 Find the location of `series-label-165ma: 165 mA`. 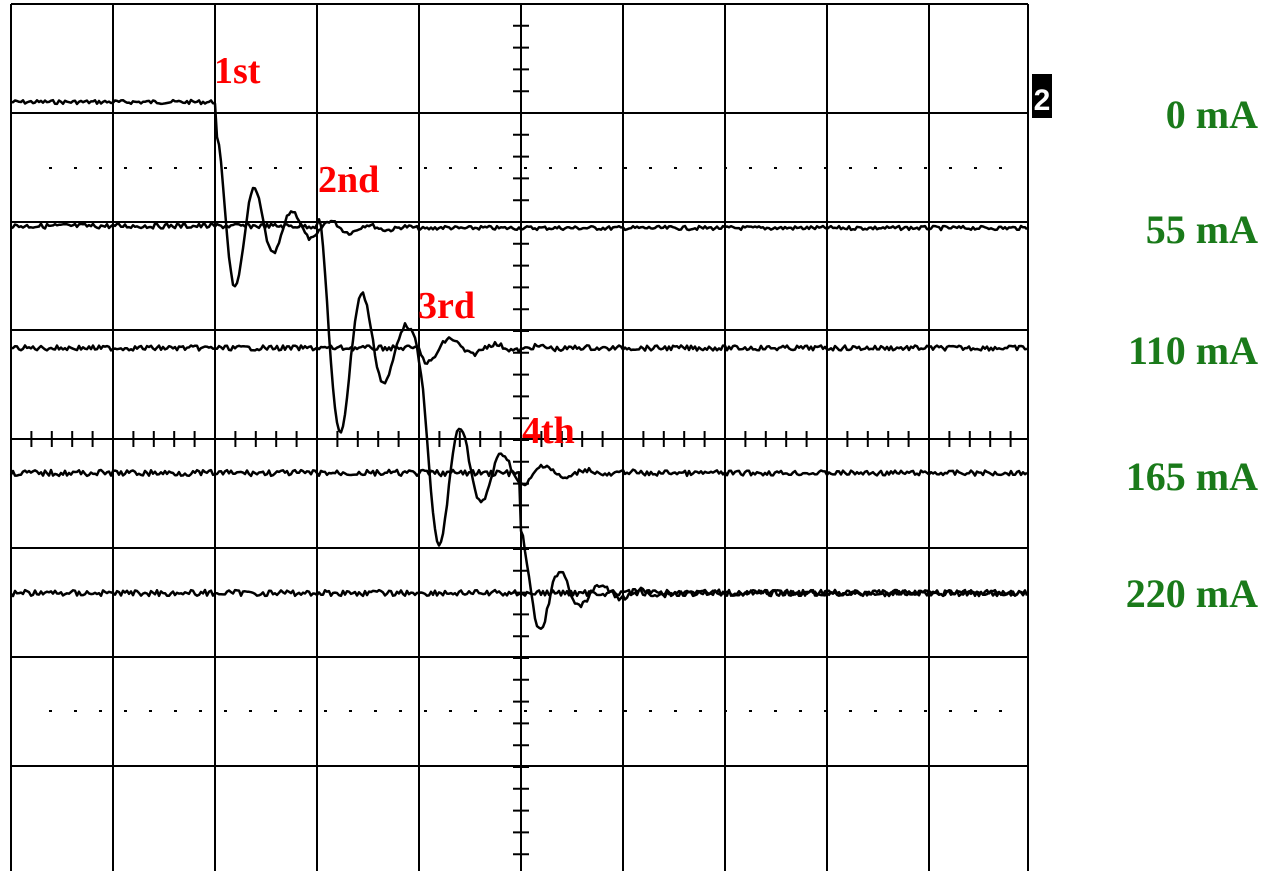

series-label-165ma: 165 mA is located at coordinates (1192, 476).